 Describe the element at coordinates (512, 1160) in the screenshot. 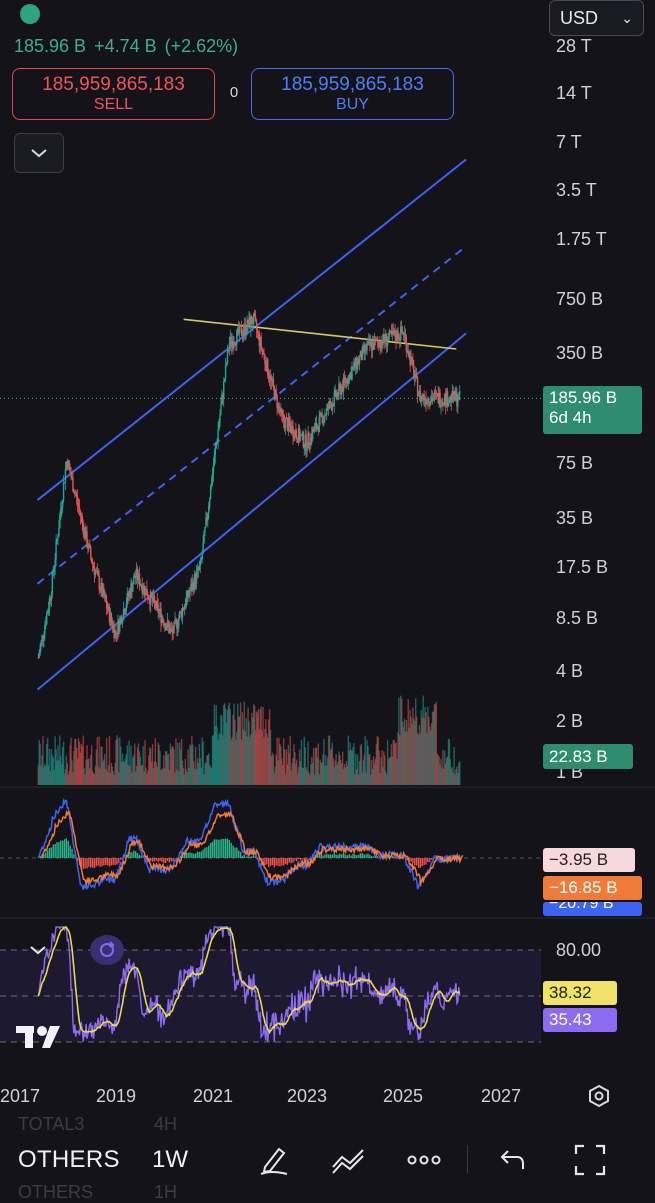

I see `undo-button` at that location.